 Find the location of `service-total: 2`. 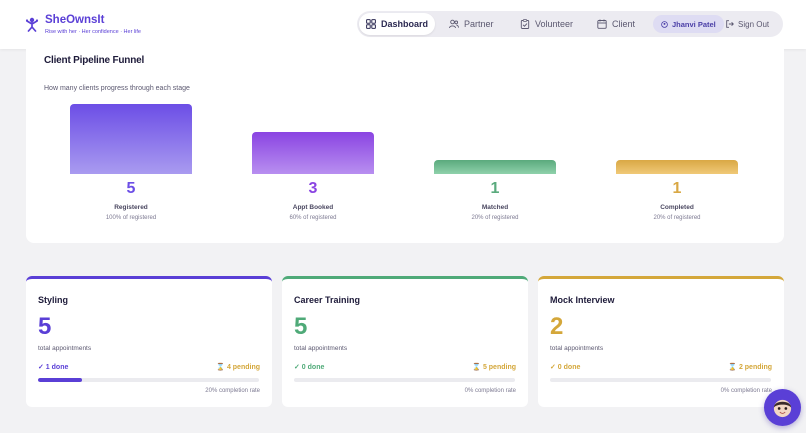

service-total: 2 is located at coordinates (557, 326).